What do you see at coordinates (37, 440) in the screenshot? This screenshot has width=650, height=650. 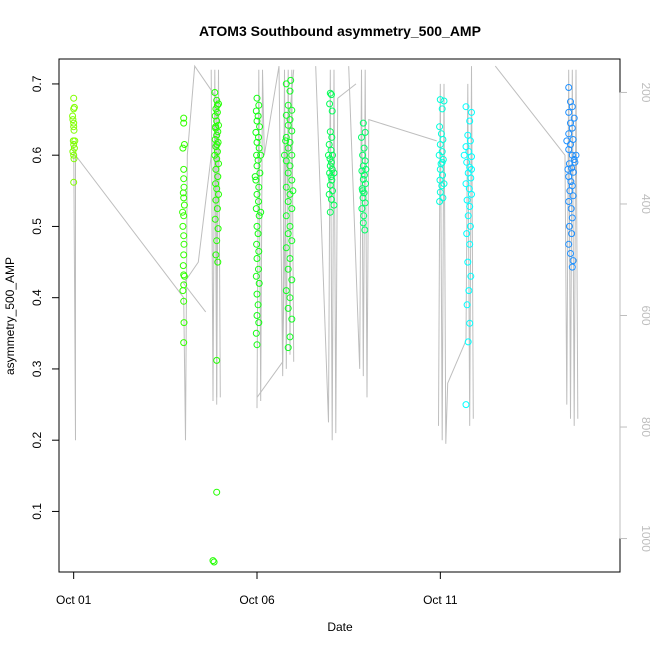 I see `y-tick-label-1: 0.2` at bounding box center [37, 440].